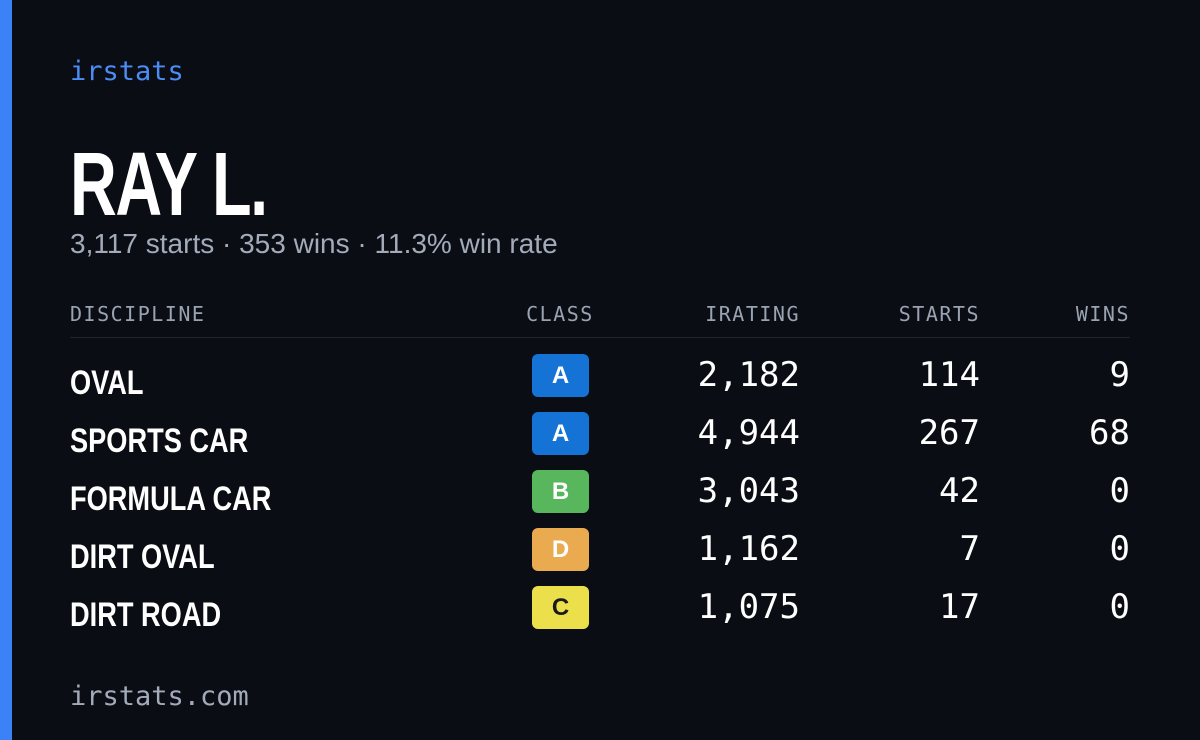  I want to click on discipline: OVAL, so click(107, 383).